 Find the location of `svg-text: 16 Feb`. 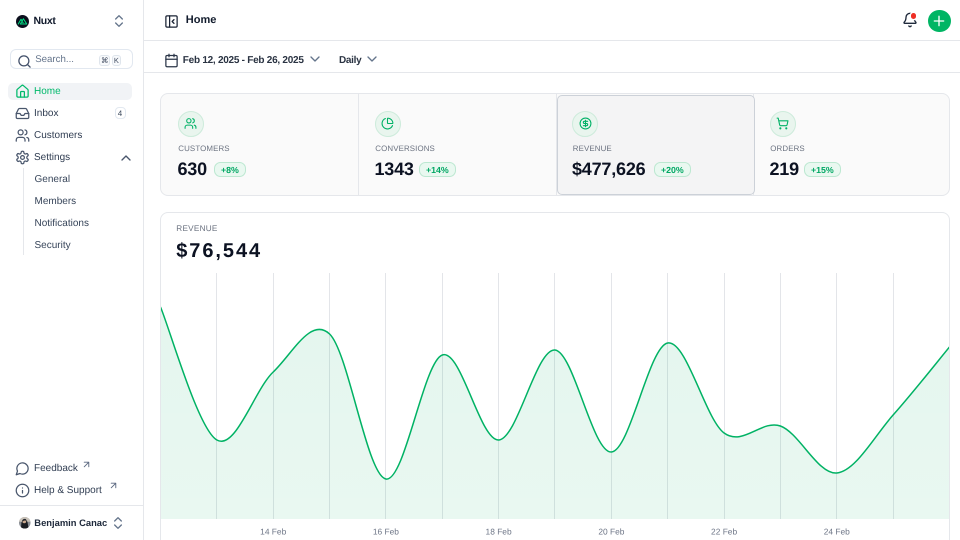

svg-text: 16 Feb is located at coordinates (386, 532).